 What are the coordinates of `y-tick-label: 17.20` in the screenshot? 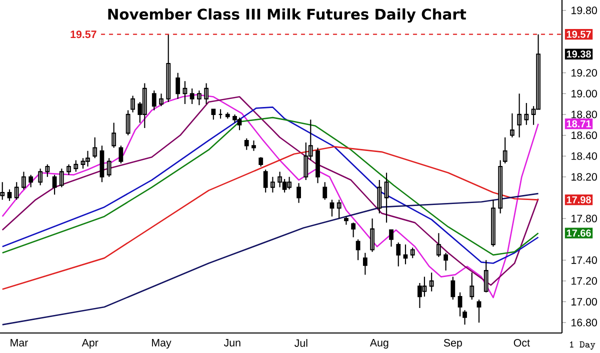 It's located at (584, 281).